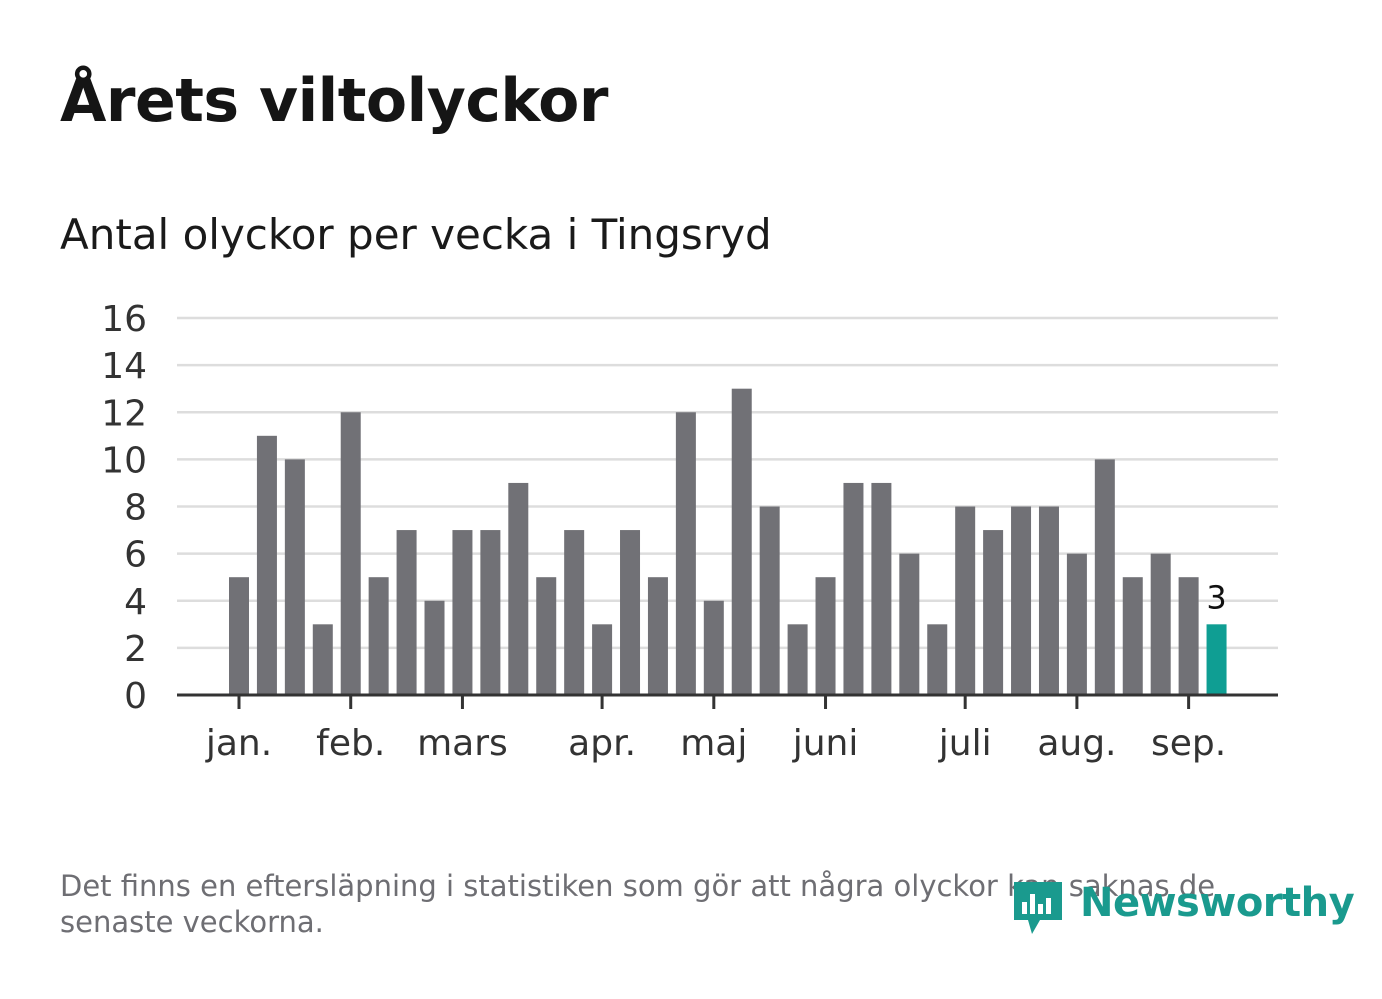 This screenshot has width=1382, height=999. What do you see at coordinates (1038, 908) in the screenshot?
I see `newsworthy-logo-icon` at bounding box center [1038, 908].